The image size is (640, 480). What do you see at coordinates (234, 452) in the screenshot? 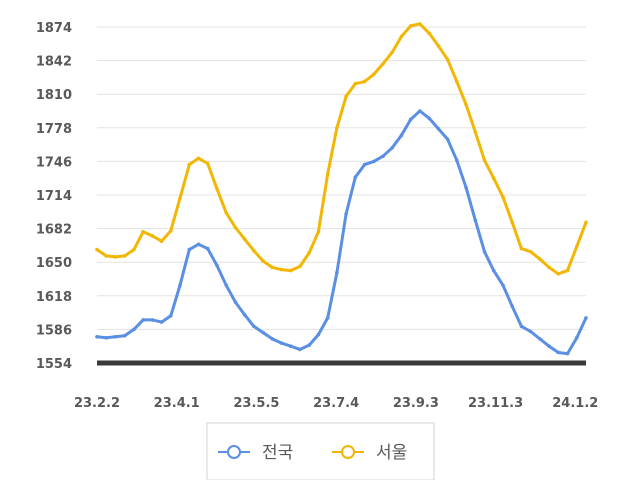
I see `legend-marker-national` at bounding box center [234, 452].